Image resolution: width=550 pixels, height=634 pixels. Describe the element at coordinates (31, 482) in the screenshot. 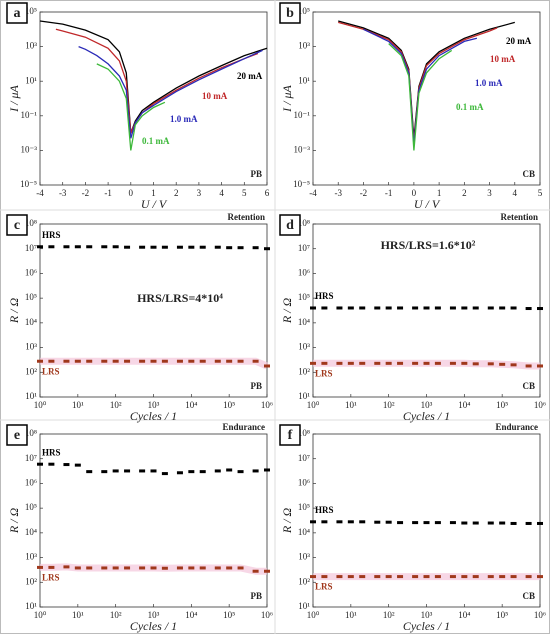

I see `y-tick-label: 10⁶` at that location.